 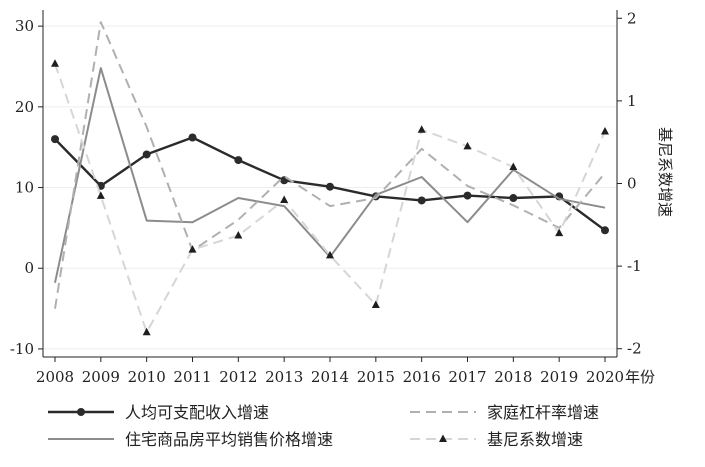 I want to click on y-left-tick-label: -10, so click(x=22, y=349).